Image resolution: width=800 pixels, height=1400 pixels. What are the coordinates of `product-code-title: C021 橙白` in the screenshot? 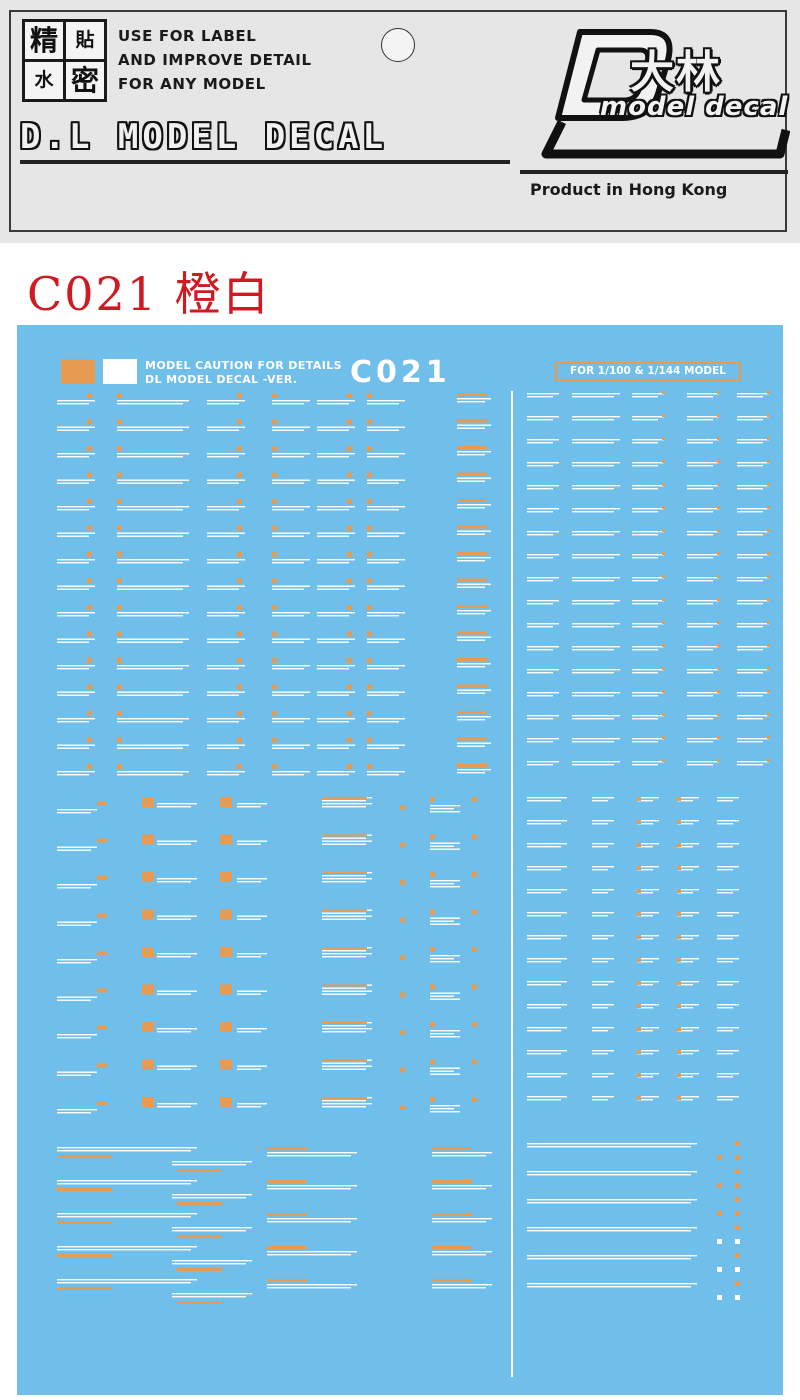 It's located at (149, 294).